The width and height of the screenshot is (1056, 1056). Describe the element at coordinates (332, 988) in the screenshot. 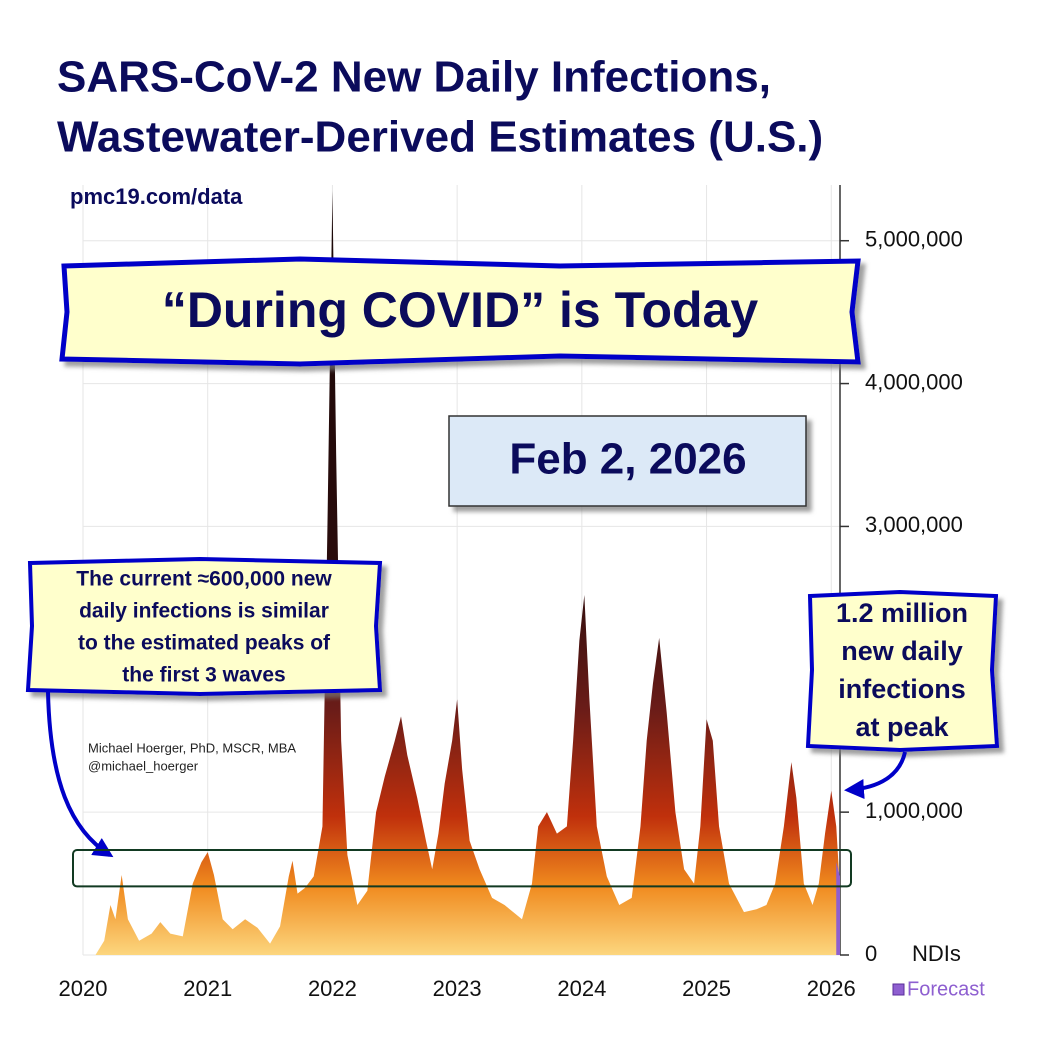

I see `x-tick-label: 2022` at that location.